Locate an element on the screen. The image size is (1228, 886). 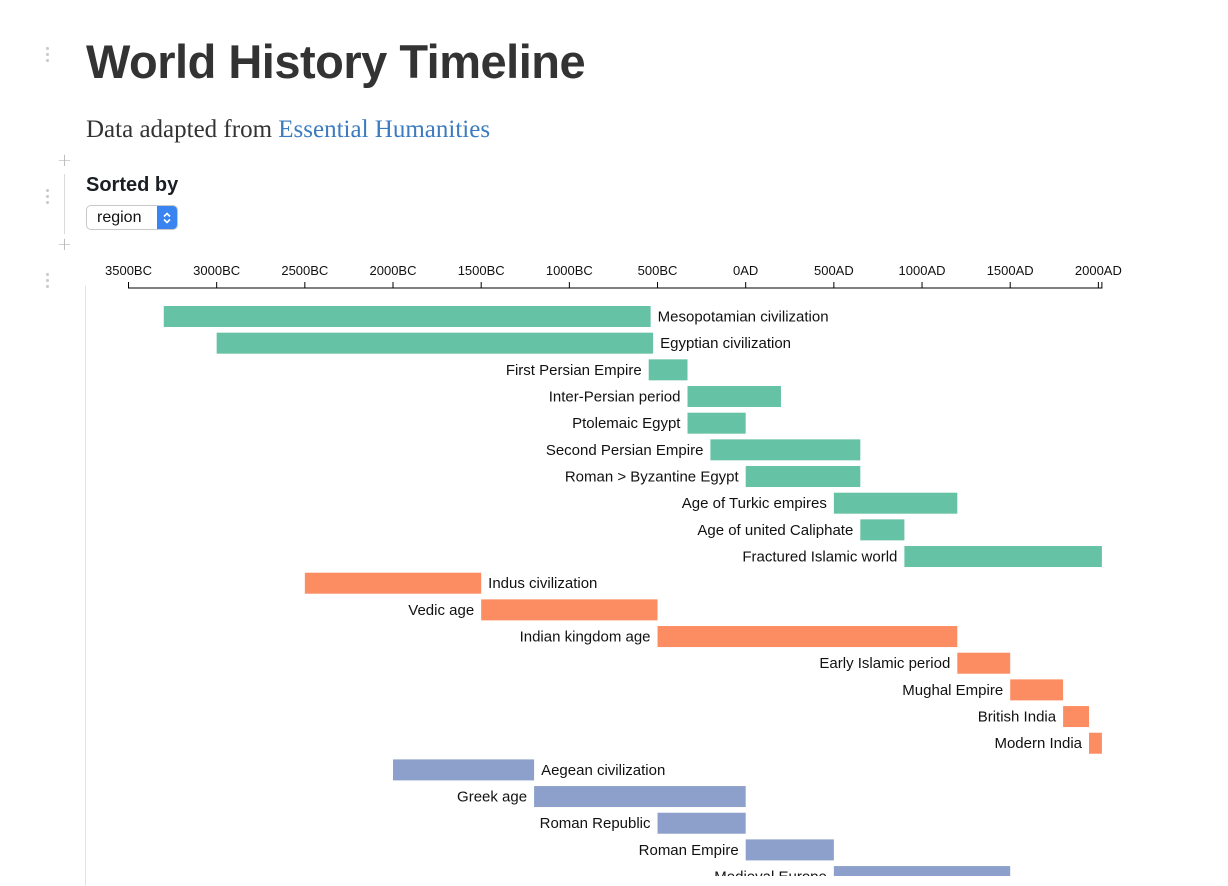
event-label: Greek age is located at coordinates (492, 797).